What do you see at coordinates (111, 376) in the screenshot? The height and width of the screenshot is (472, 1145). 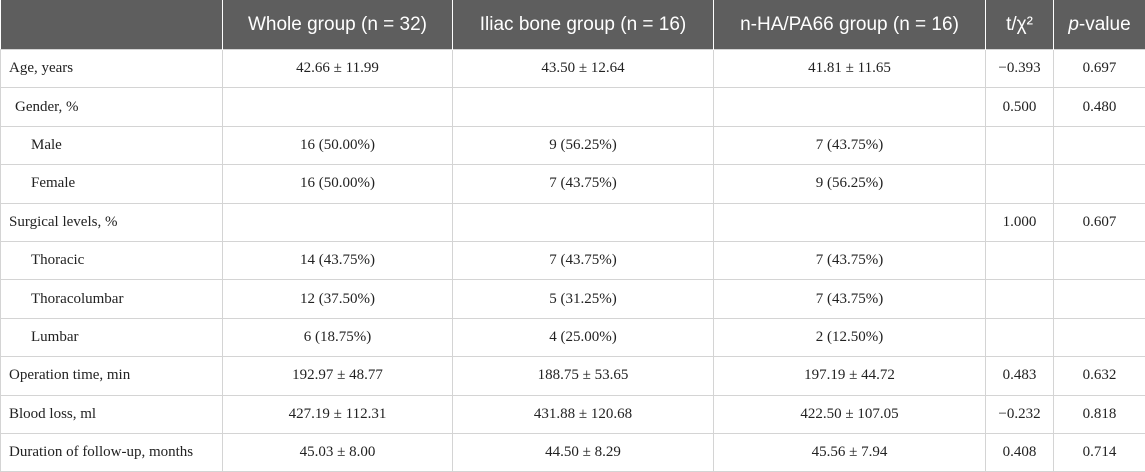 I see `row-label: Operation time, min` at bounding box center [111, 376].